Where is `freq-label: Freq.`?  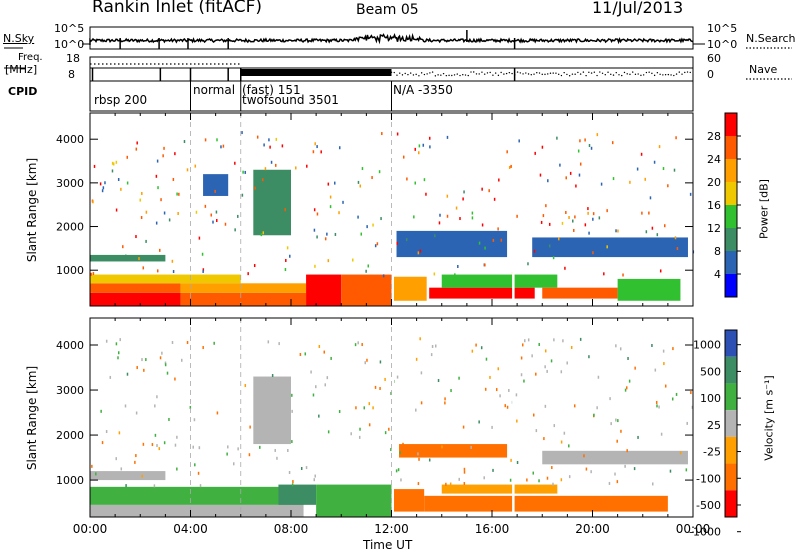 freq-label: Freq. is located at coordinates (30, 57).